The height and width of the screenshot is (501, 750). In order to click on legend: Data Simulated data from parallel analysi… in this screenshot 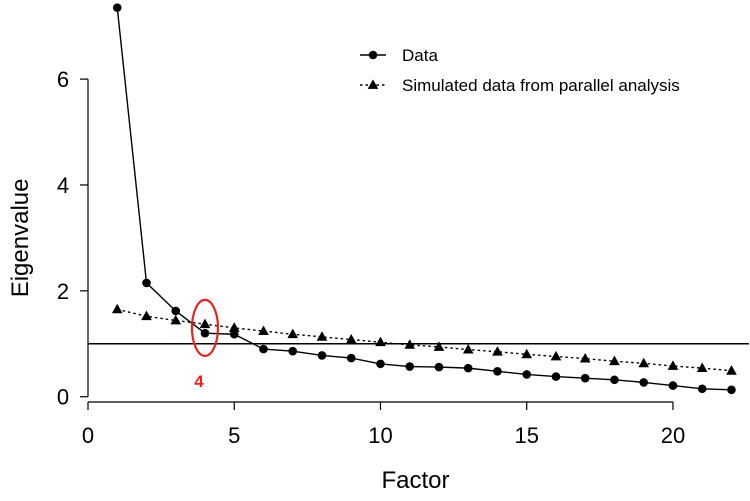, I will do `click(520, 70)`.